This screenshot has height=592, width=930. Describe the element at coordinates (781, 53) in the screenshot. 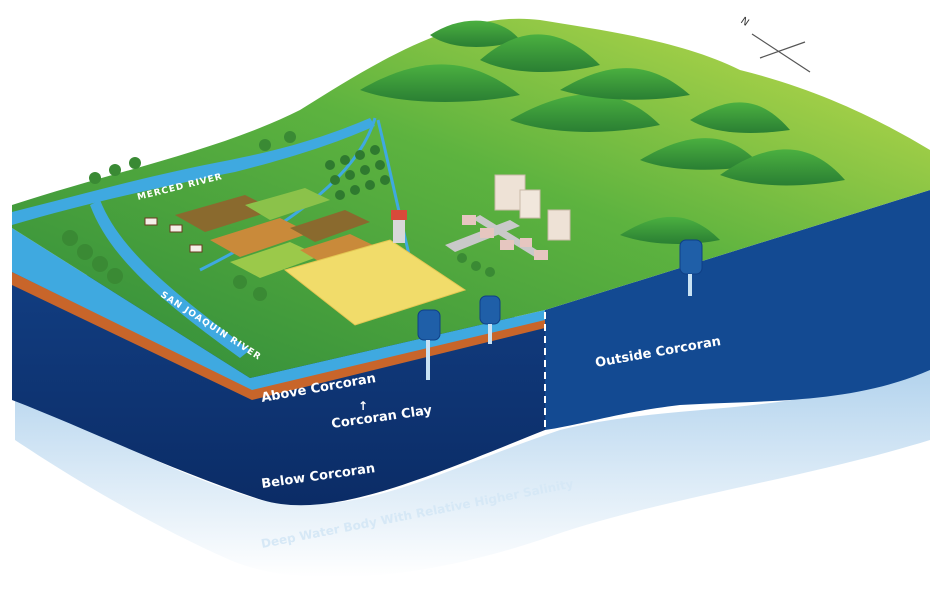

I see `compass-icon` at that location.